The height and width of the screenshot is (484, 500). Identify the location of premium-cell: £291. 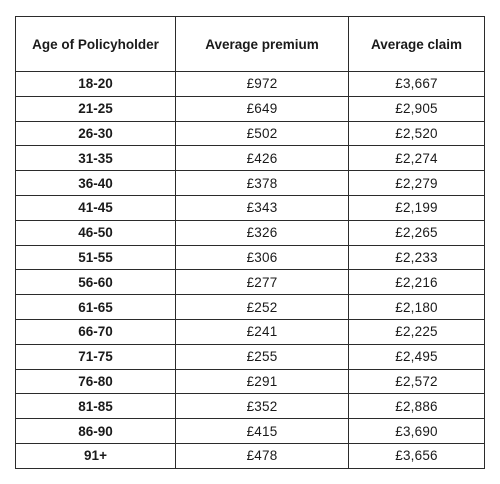
(262, 381).